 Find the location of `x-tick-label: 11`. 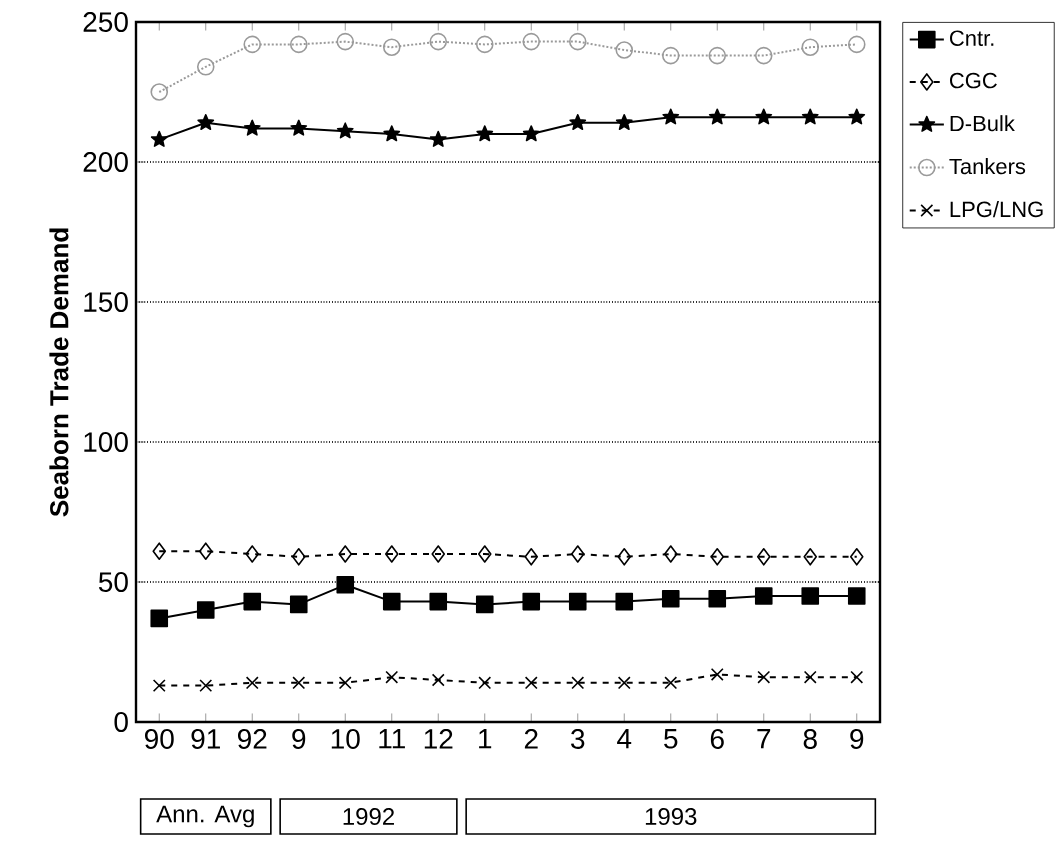

x-tick-label: 11 is located at coordinates (392, 739).